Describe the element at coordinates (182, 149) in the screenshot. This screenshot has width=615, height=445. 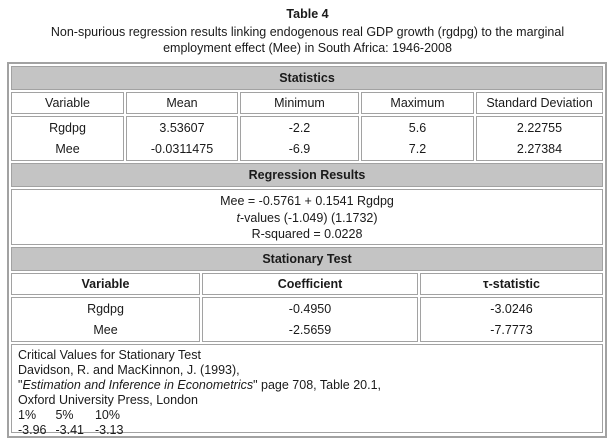
I see `statistics-mee-mean: -0.0311475` at that location.